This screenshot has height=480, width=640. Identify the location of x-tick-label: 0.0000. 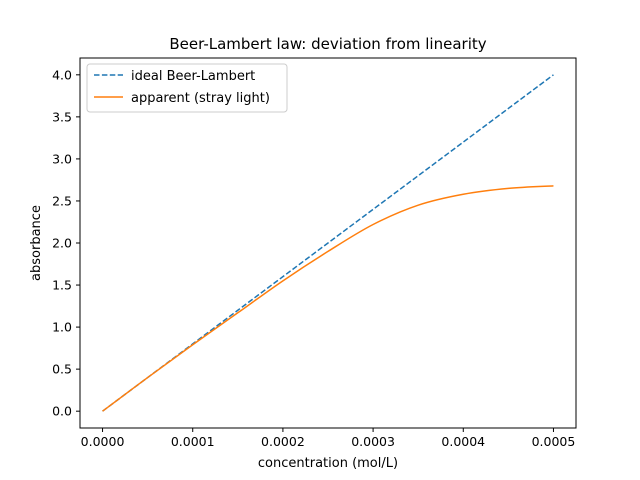
(103, 441).